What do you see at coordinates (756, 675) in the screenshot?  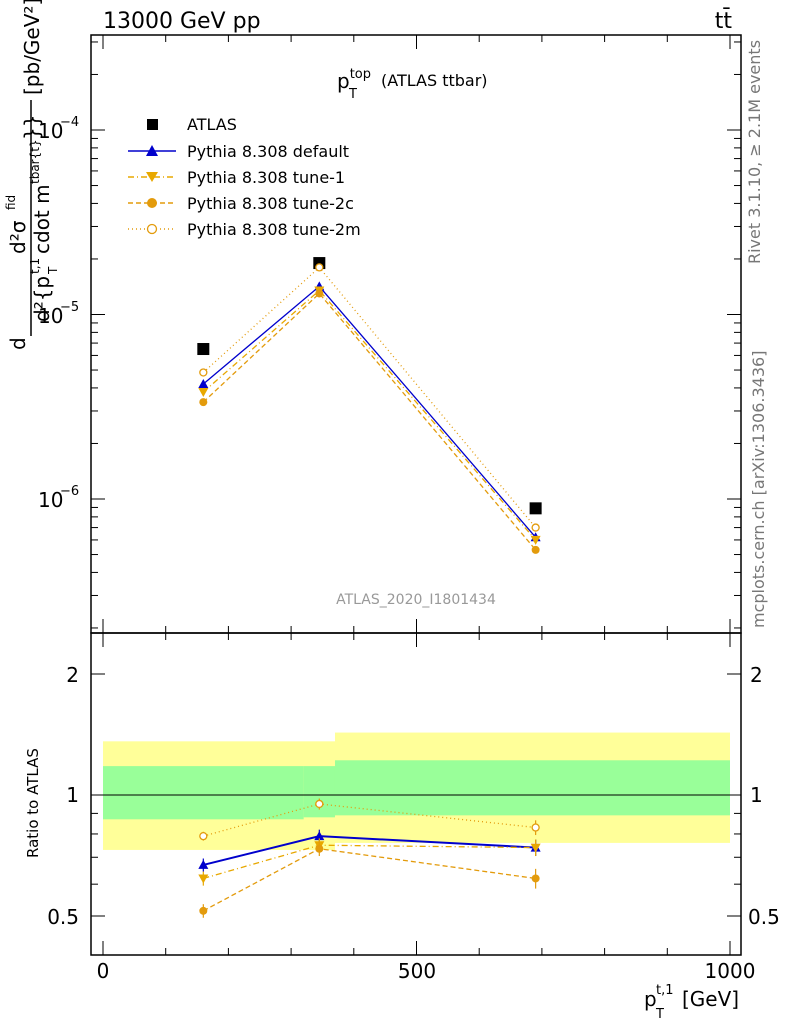 I see `ratio-right-tick-2: 2` at bounding box center [756, 675].